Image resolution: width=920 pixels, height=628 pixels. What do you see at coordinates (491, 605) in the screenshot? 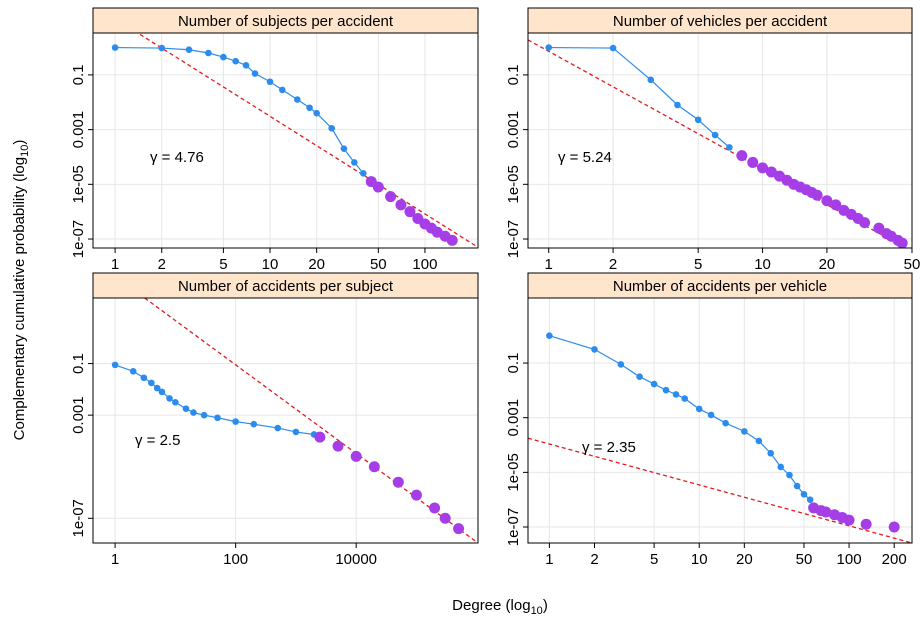
I see `x-label-text: Degree (log` at bounding box center [491, 605].